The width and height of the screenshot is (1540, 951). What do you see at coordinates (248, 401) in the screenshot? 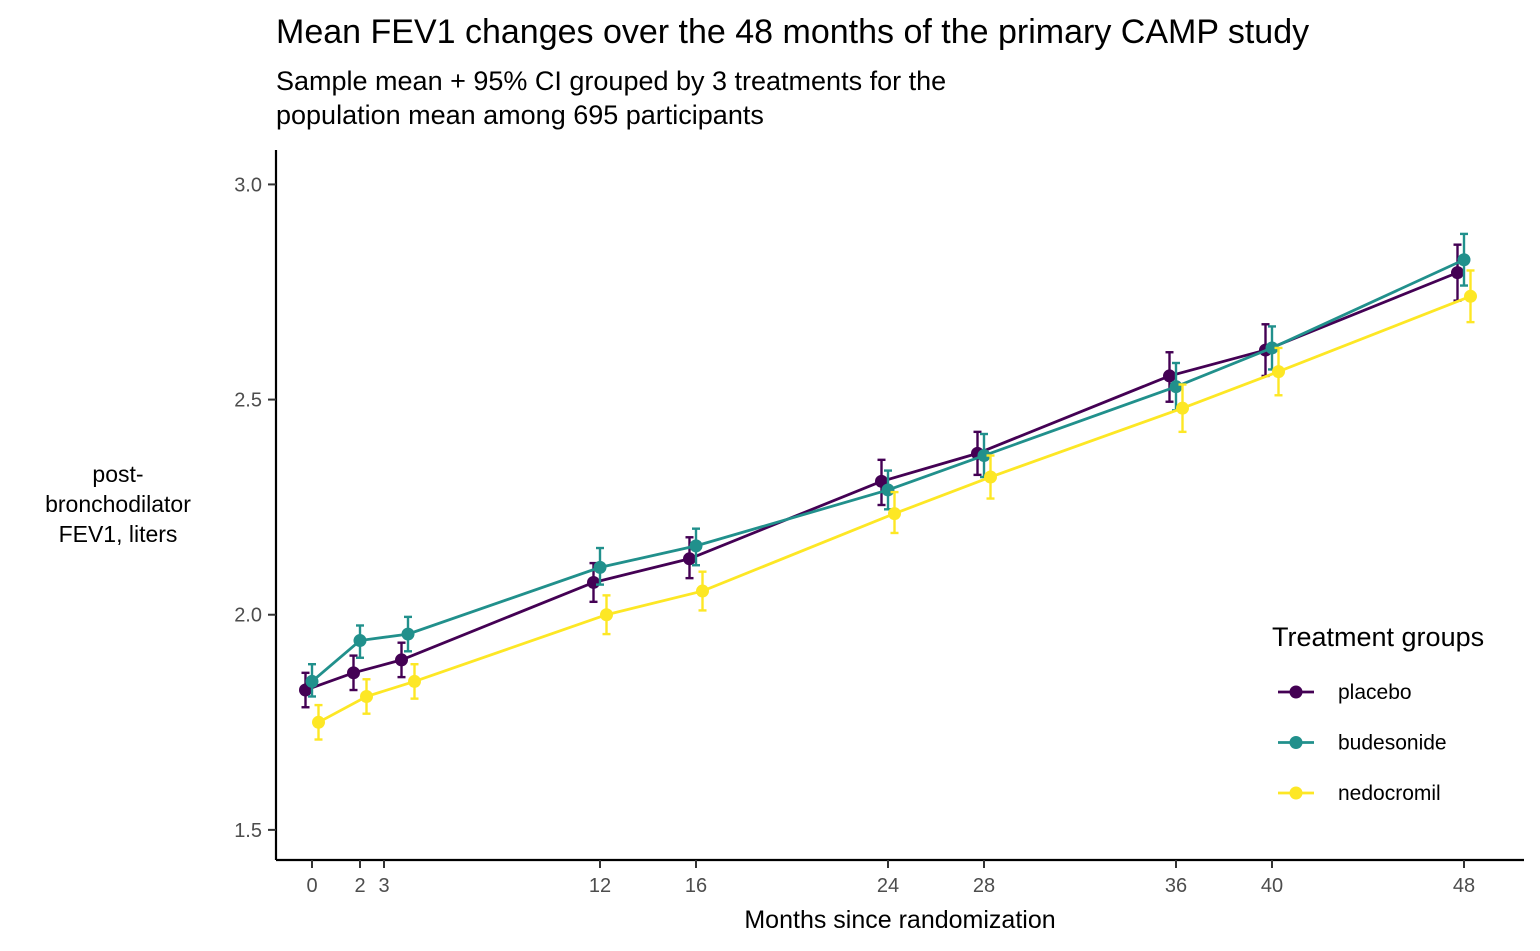
I see `y-tick-label: 2.5` at bounding box center [248, 401].